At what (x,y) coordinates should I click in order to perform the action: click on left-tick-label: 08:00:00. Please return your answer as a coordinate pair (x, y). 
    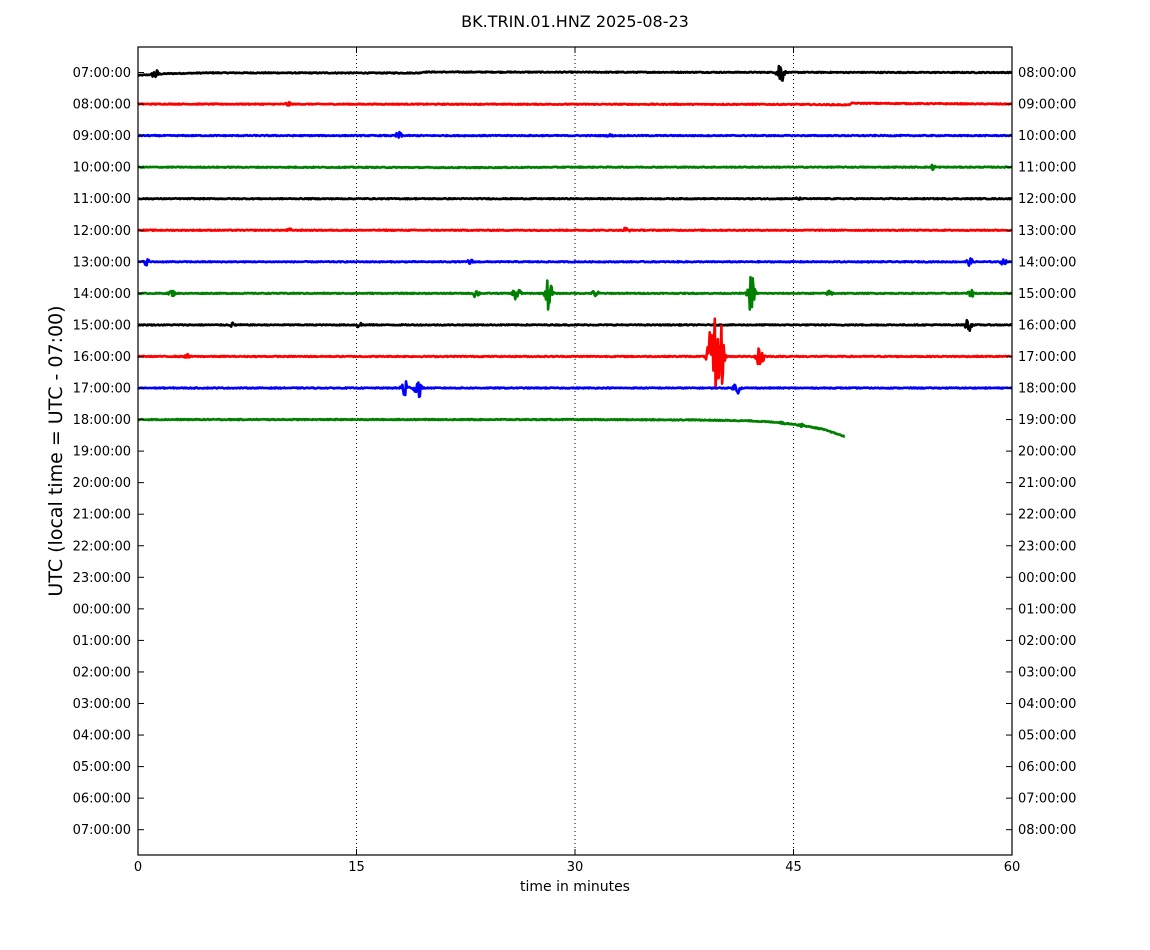
    Looking at the image, I should click on (102, 105).